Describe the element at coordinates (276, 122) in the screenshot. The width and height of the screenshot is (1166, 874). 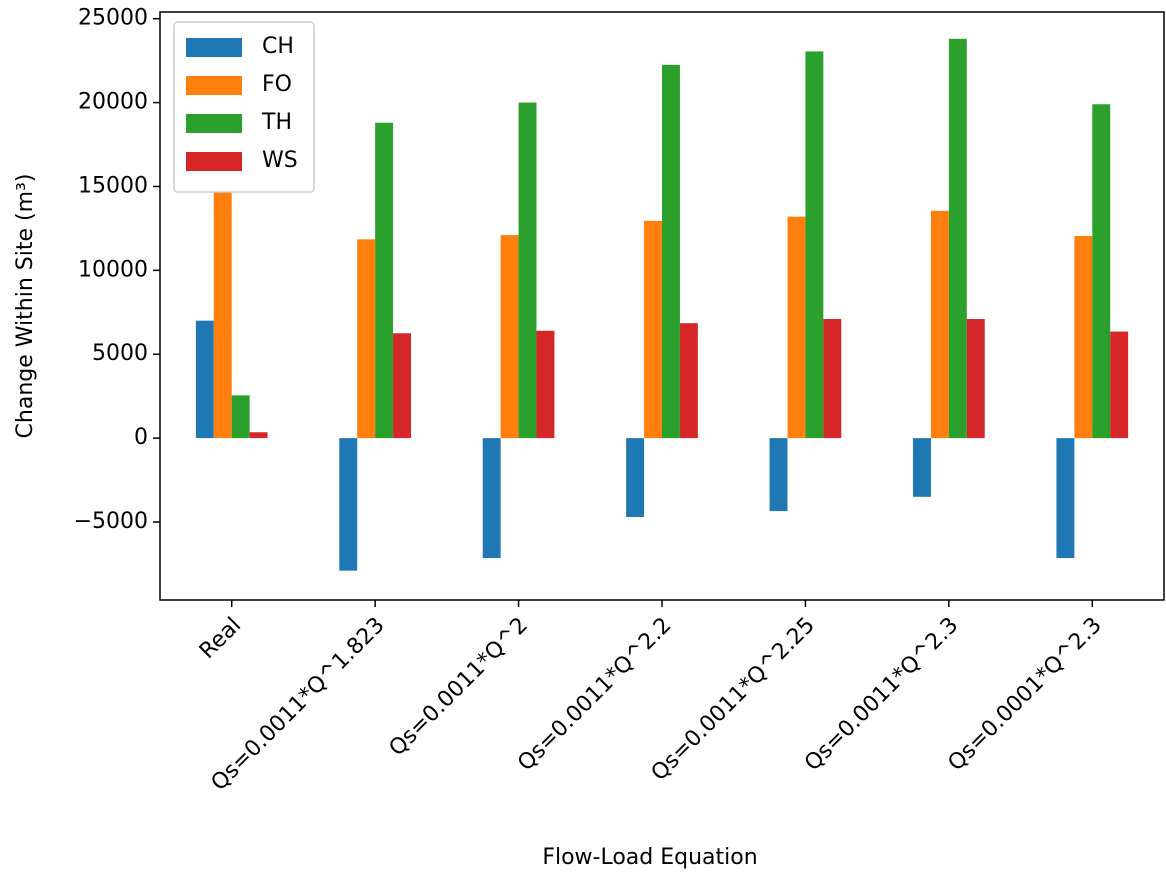
I see `legend-label: TH` at that location.